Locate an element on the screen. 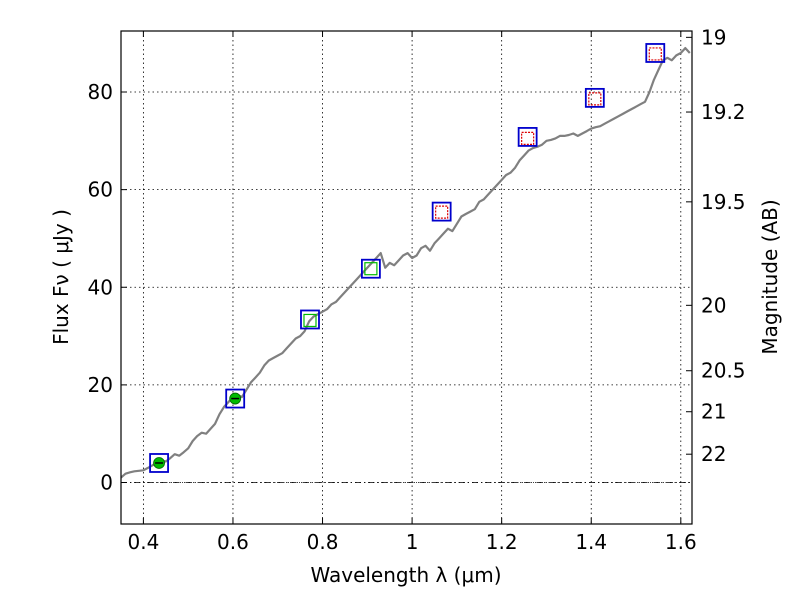  x-tick-label: 1 is located at coordinates (412, 542).